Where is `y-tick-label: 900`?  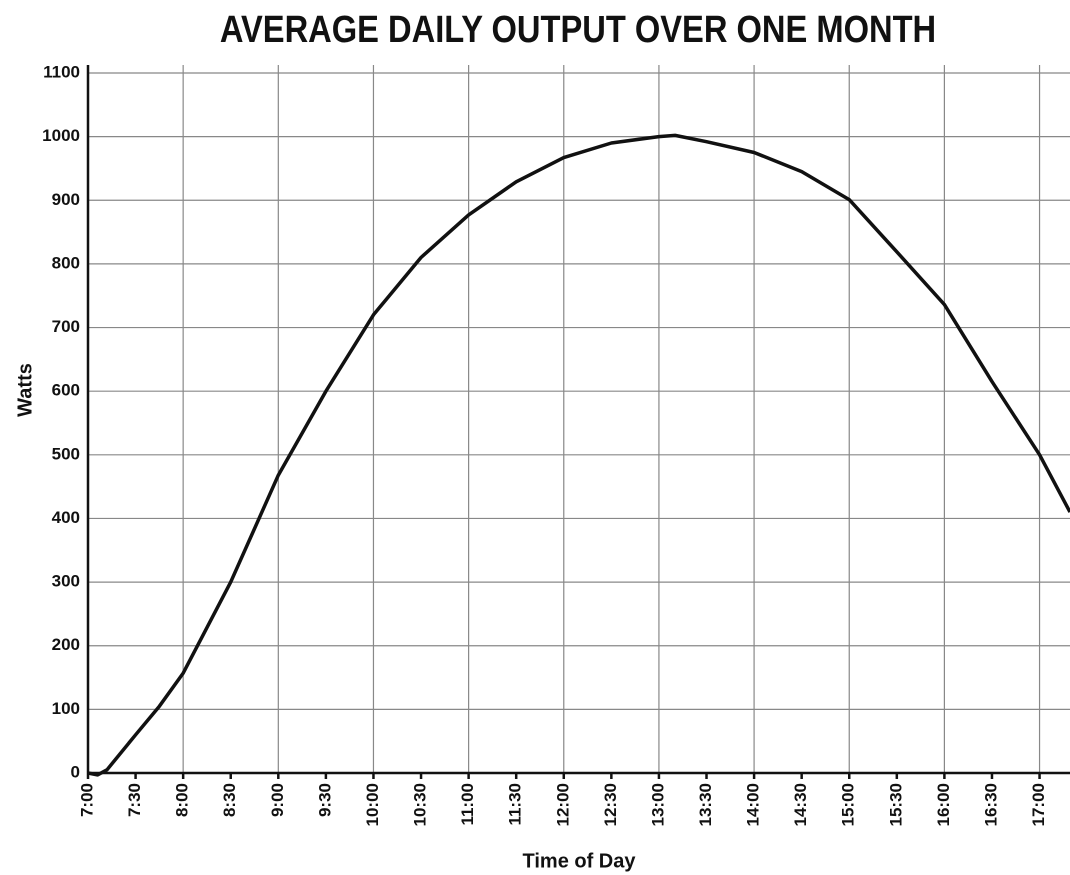 y-tick-label: 900 is located at coordinates (66, 199).